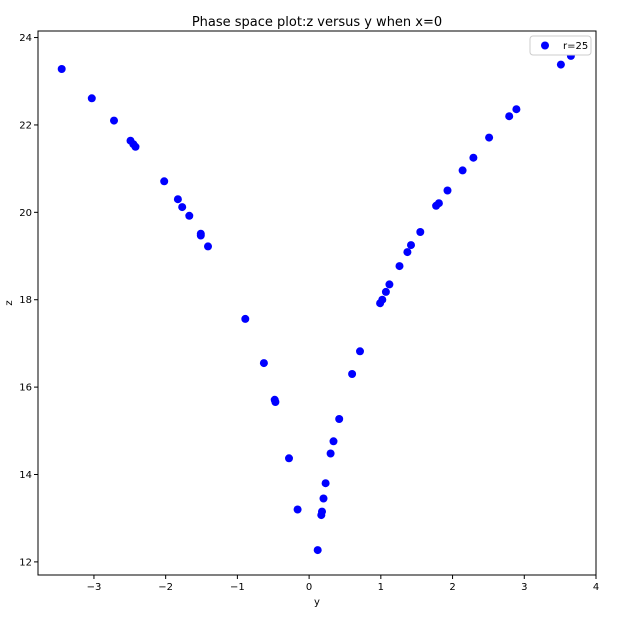  Describe the element at coordinates (25, 475) in the screenshot. I see `y-tick-label: 14` at that location.